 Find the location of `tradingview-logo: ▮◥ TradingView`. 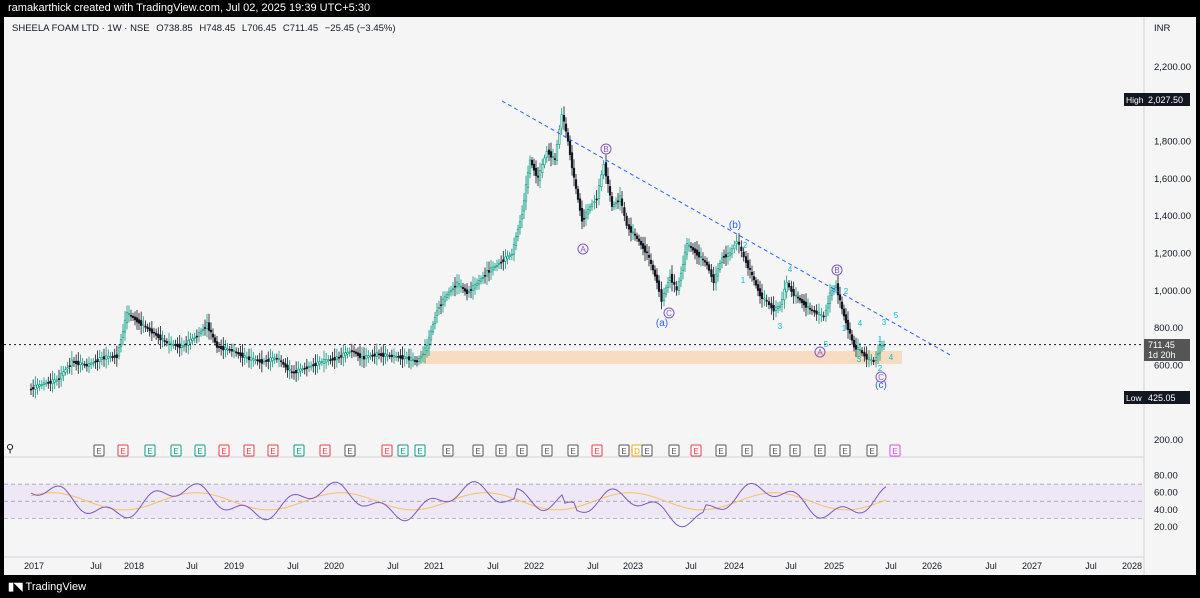

tradingview-logo: ▮◥ TradingView is located at coordinates (47, 587).